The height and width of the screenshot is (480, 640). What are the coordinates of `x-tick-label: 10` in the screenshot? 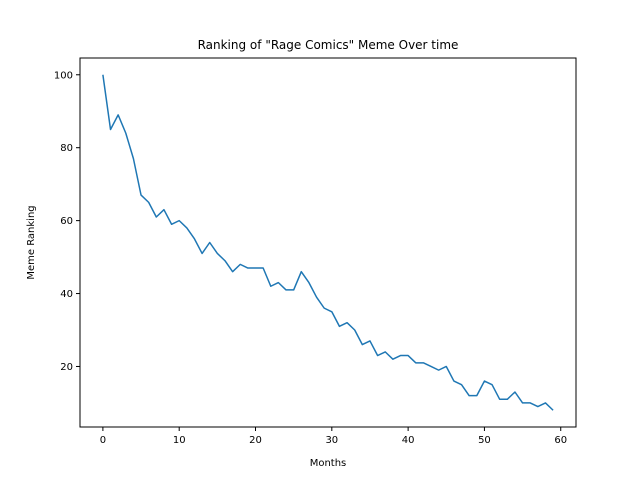 It's located at (179, 440).